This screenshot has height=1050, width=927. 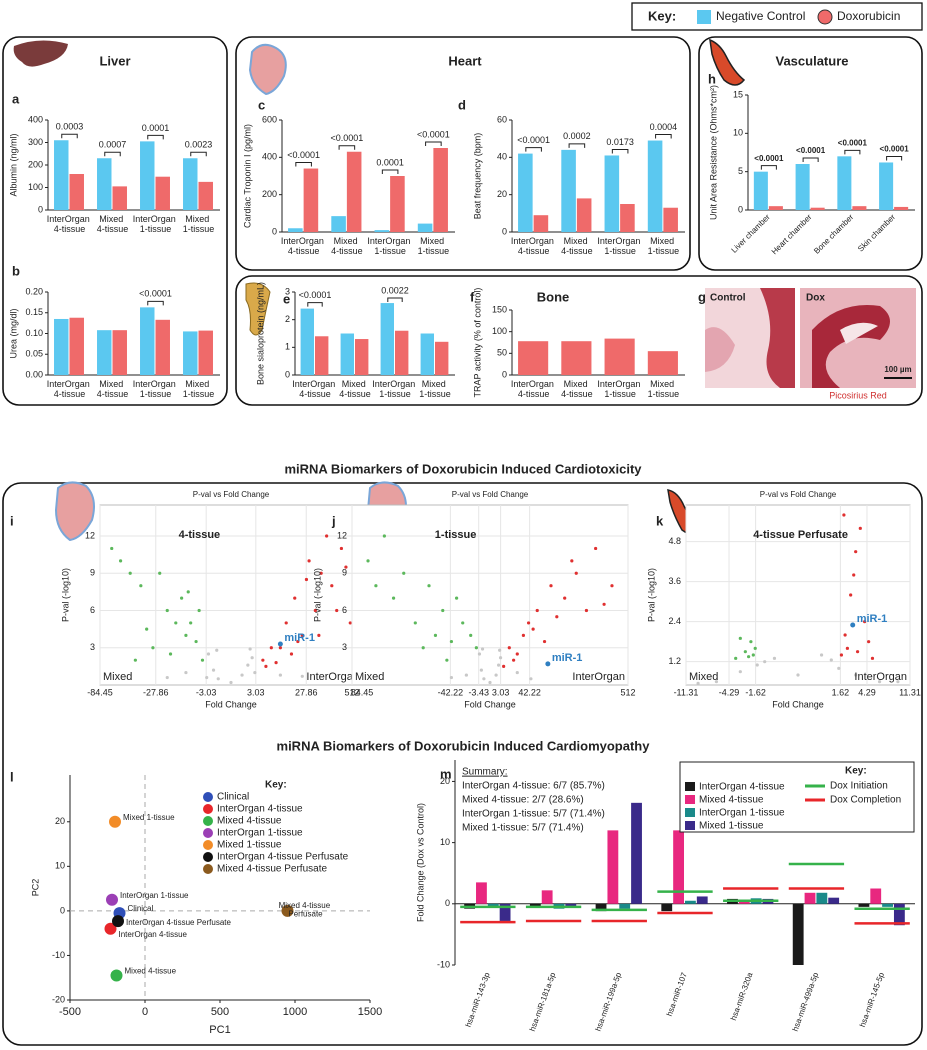 What do you see at coordinates (420, 862) in the screenshot?
I see `y-axis-label: Fold Change (Dox vs Control)` at bounding box center [420, 862].